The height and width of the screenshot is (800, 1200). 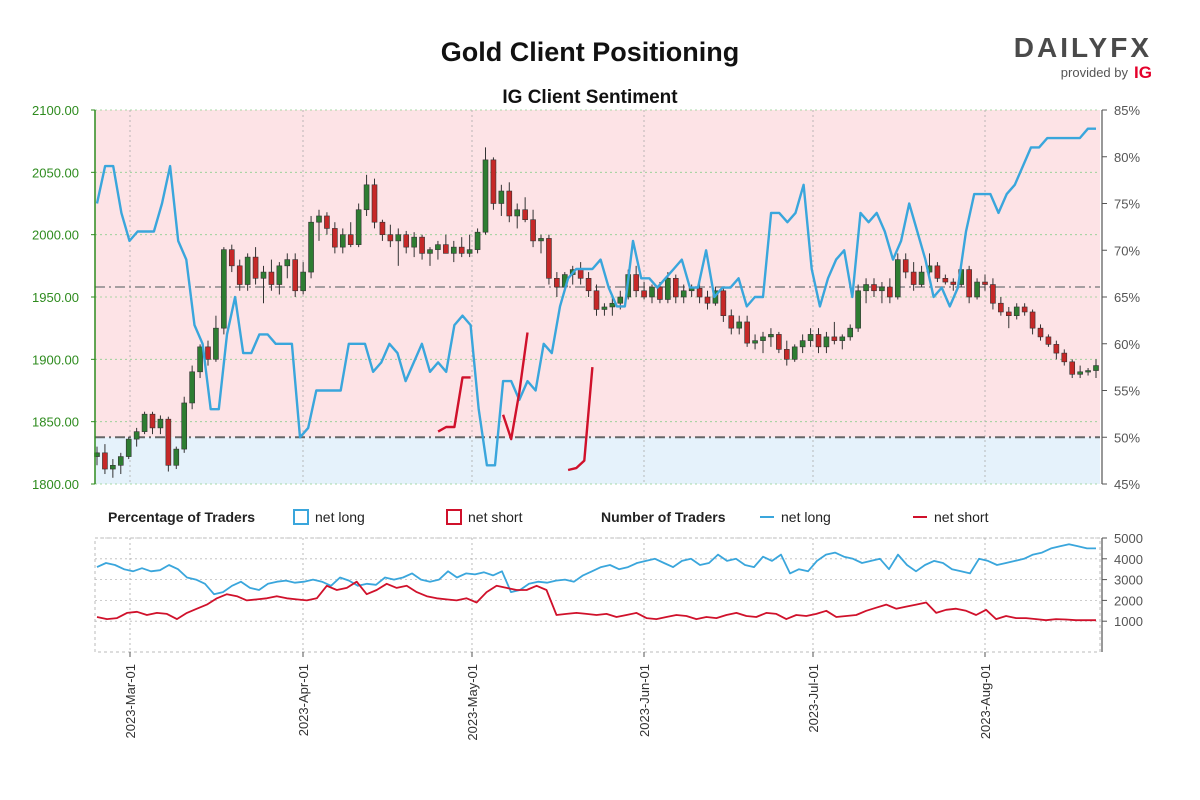 What do you see at coordinates (1128, 559) in the screenshot?
I see `count-tick-label: 4000` at bounding box center [1128, 559].